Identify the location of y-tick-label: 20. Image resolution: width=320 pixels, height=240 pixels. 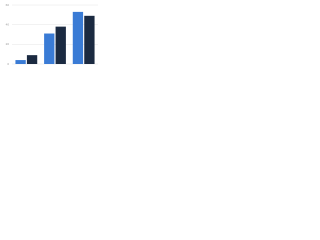
(8, 44).